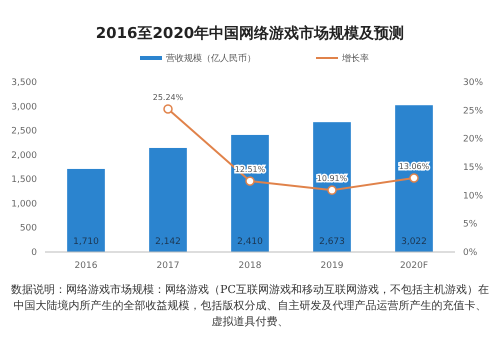 The image size is (500, 362). I want to click on data-label: 13.06%, so click(414, 166).